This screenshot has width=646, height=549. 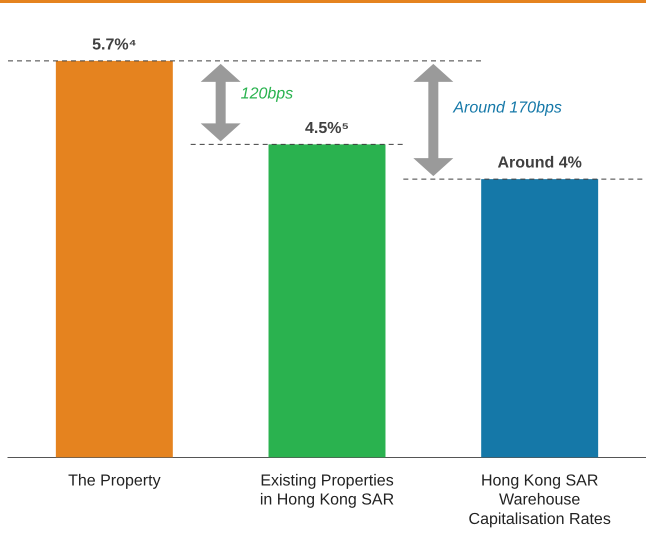 What do you see at coordinates (327, 490) in the screenshot?
I see `x-tick-label: Existing Properties in Hong Kong SAR` at bounding box center [327, 490].